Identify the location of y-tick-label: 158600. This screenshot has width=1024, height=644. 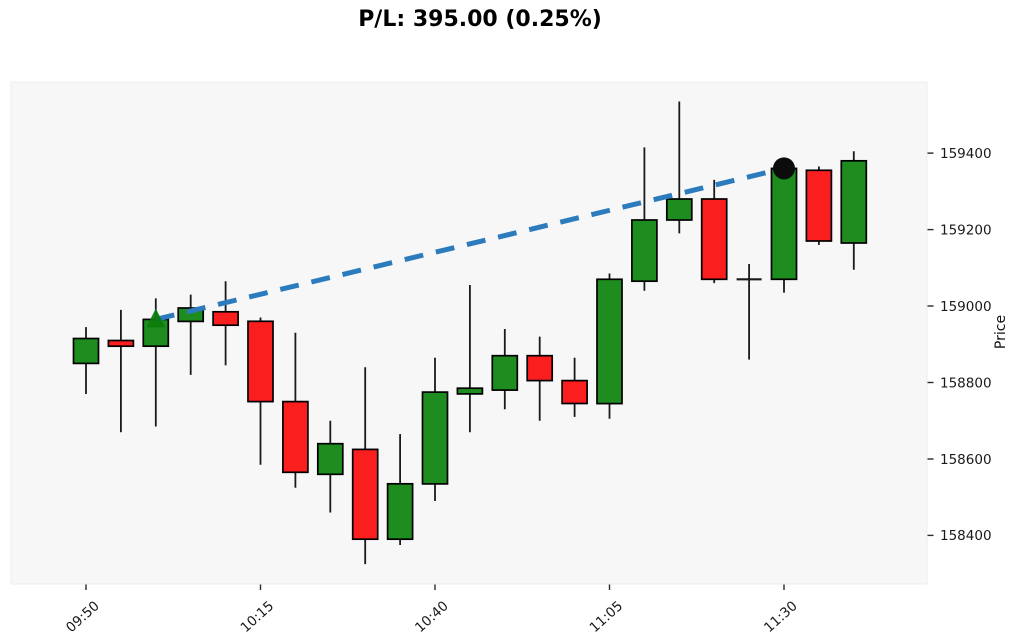
(966, 460).